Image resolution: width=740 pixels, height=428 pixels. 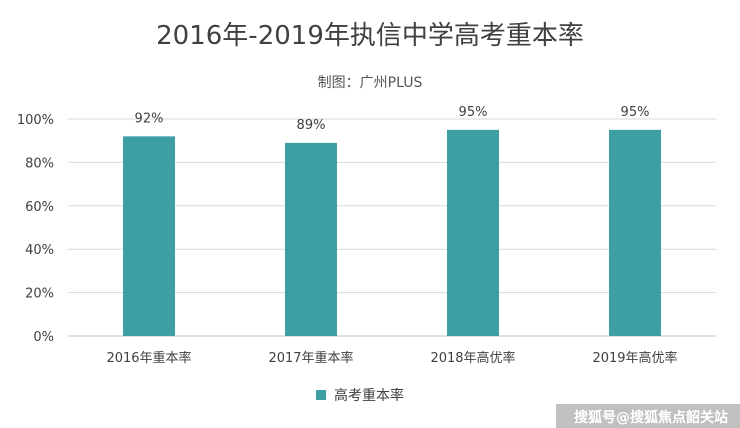 What do you see at coordinates (39, 250) in the screenshot?
I see `y-tick-label: 40%` at bounding box center [39, 250].